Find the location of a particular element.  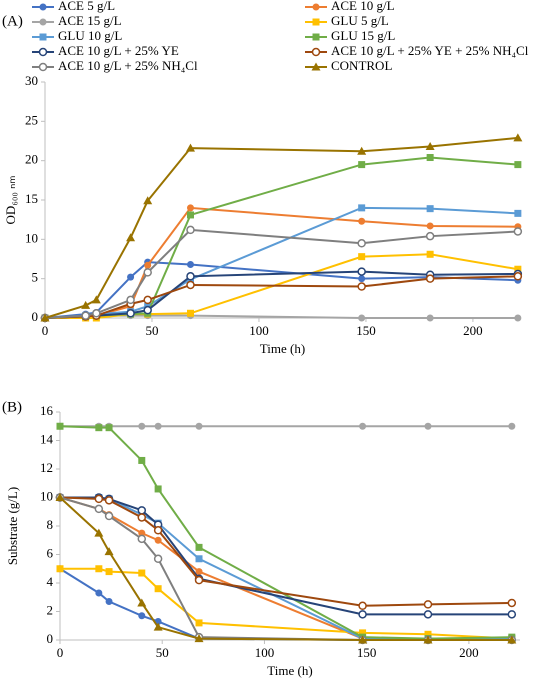

y-tick-label: 8 is located at coordinates (50, 524).